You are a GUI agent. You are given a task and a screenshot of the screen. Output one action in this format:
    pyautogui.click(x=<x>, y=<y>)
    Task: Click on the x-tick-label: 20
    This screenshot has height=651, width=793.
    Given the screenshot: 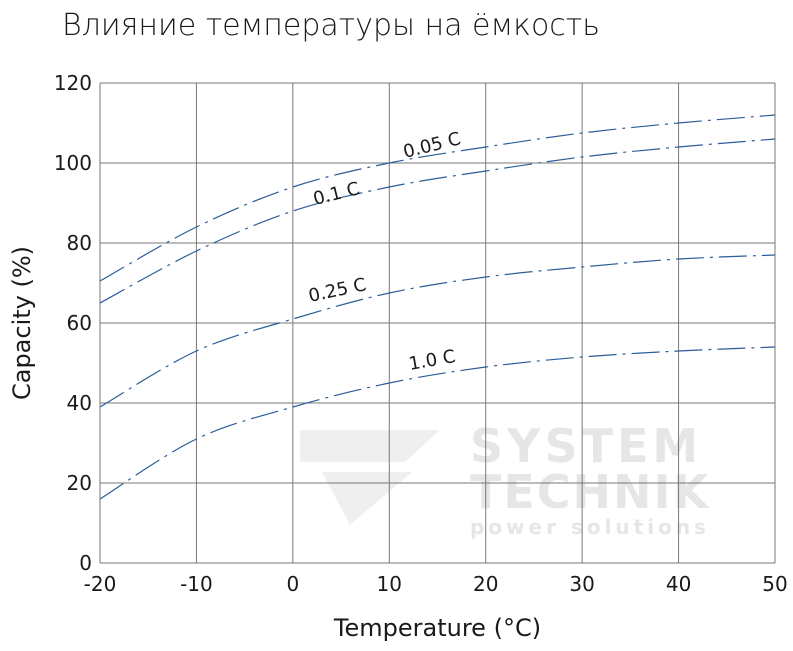 What is the action you would take?
    pyautogui.click(x=485, y=584)
    